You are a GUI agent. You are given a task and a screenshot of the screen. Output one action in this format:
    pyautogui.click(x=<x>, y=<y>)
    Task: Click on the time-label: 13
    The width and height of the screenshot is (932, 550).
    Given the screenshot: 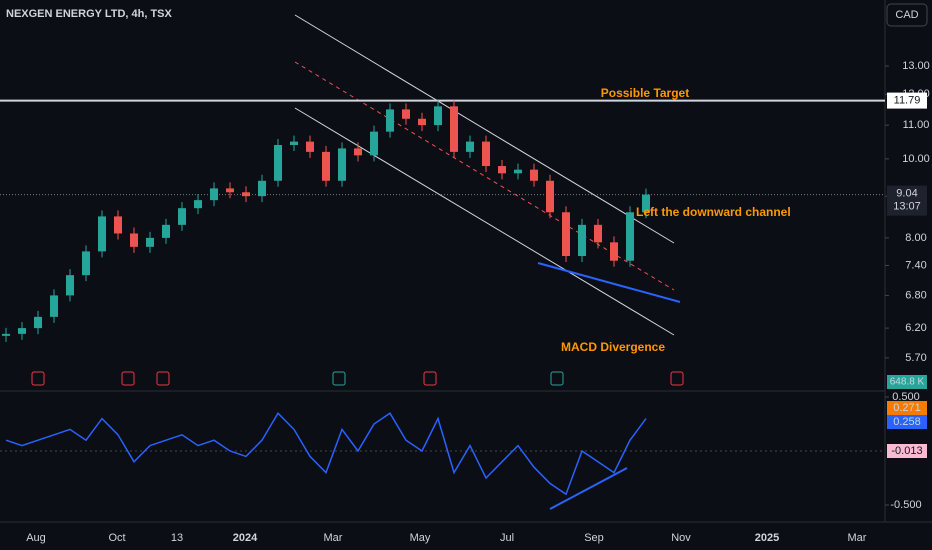 What is the action you would take?
    pyautogui.click(x=177, y=538)
    